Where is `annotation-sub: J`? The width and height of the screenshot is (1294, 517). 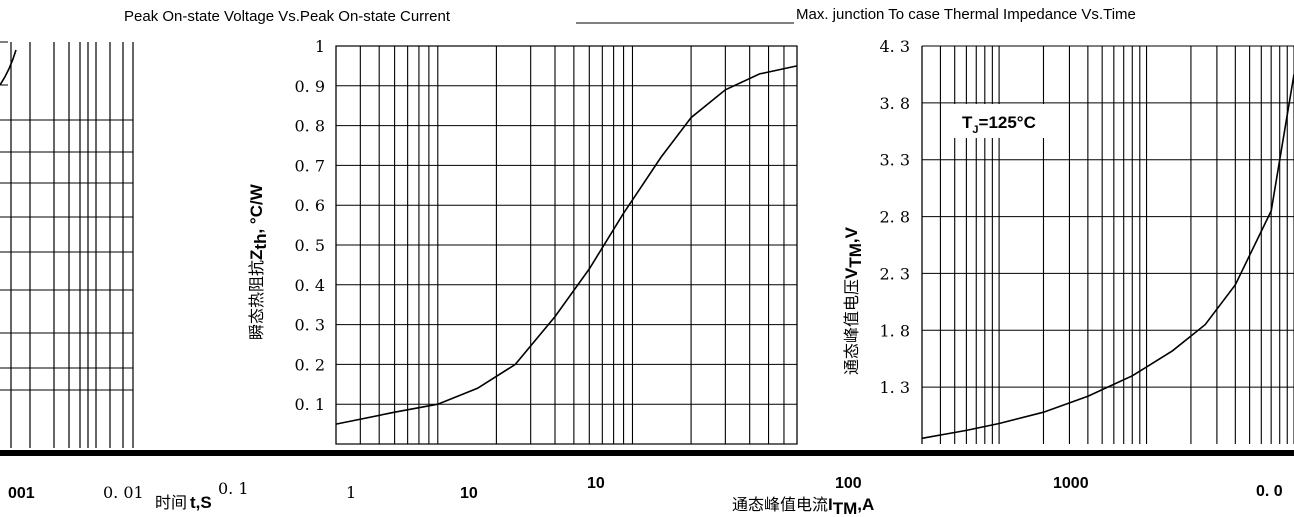 annotation-sub: J is located at coordinates (975, 130).